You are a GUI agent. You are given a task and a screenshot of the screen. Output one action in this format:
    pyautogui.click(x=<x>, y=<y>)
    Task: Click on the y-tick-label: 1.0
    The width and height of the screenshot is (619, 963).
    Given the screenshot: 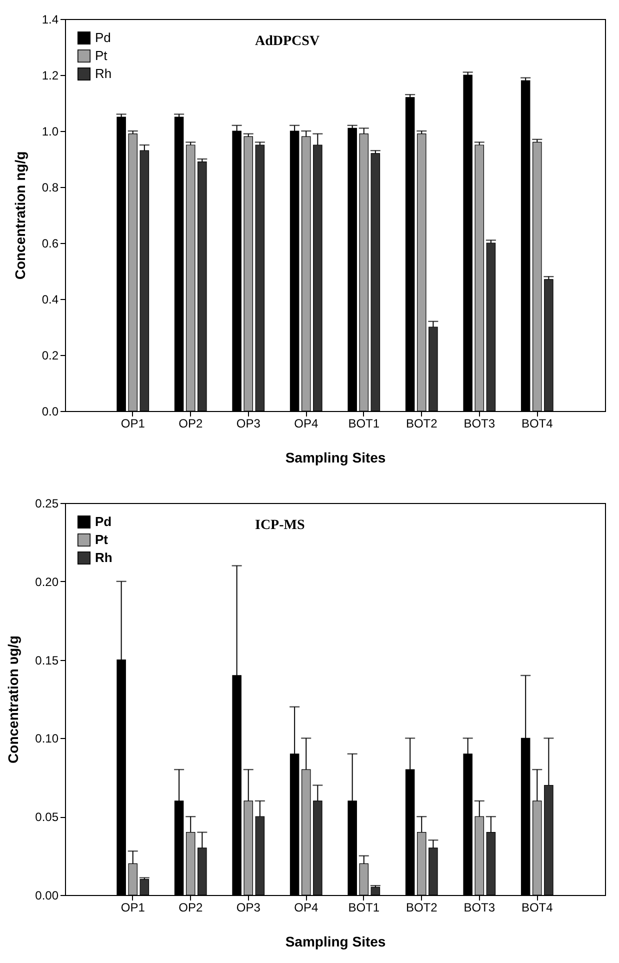 What is the action you would take?
    pyautogui.click(x=50, y=131)
    